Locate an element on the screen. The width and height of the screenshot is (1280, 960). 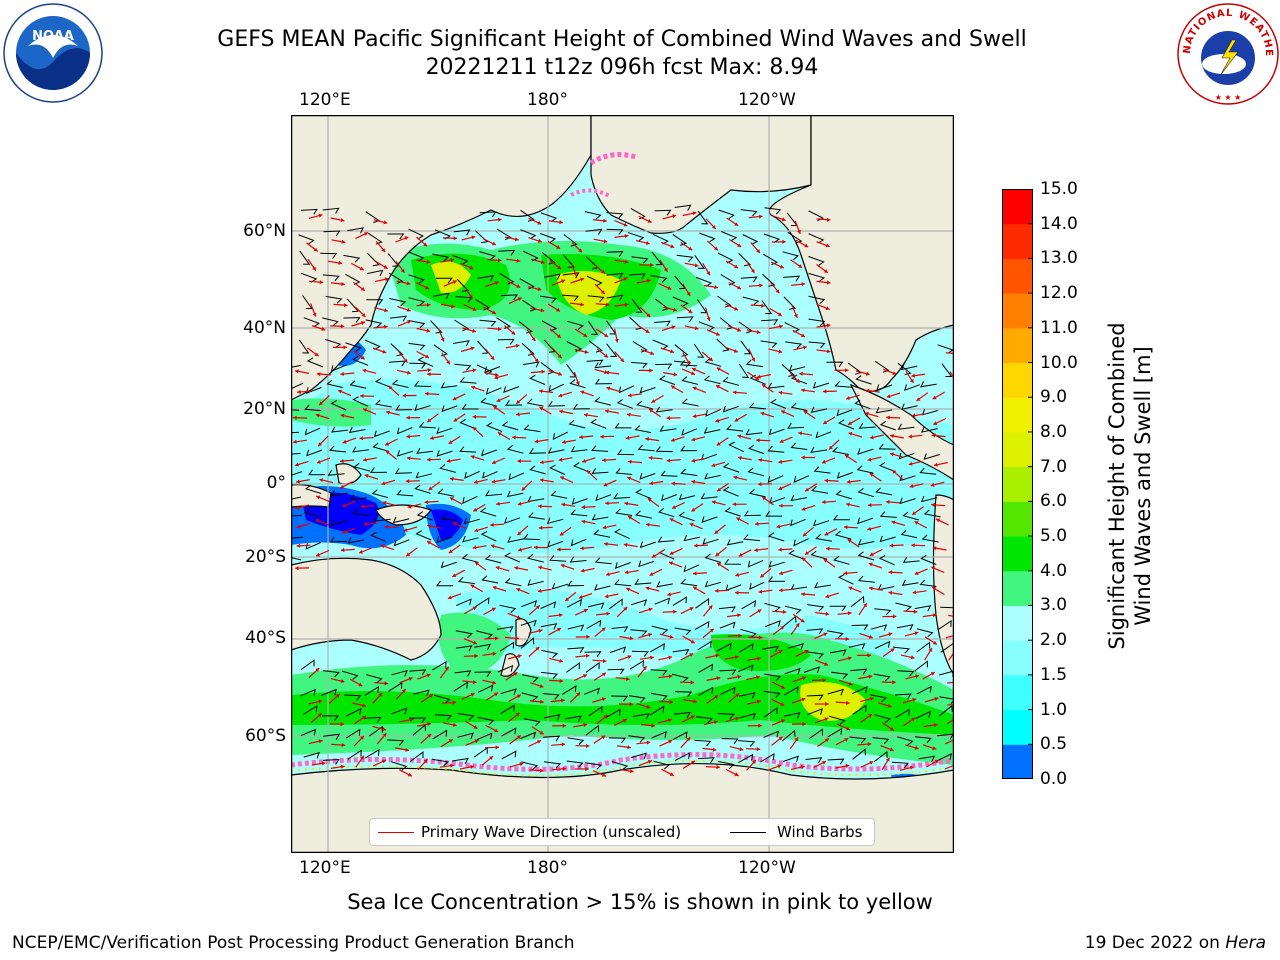
colorbar-label-line2: Wind Waves and Swell [m] is located at coordinates (1143, 486).